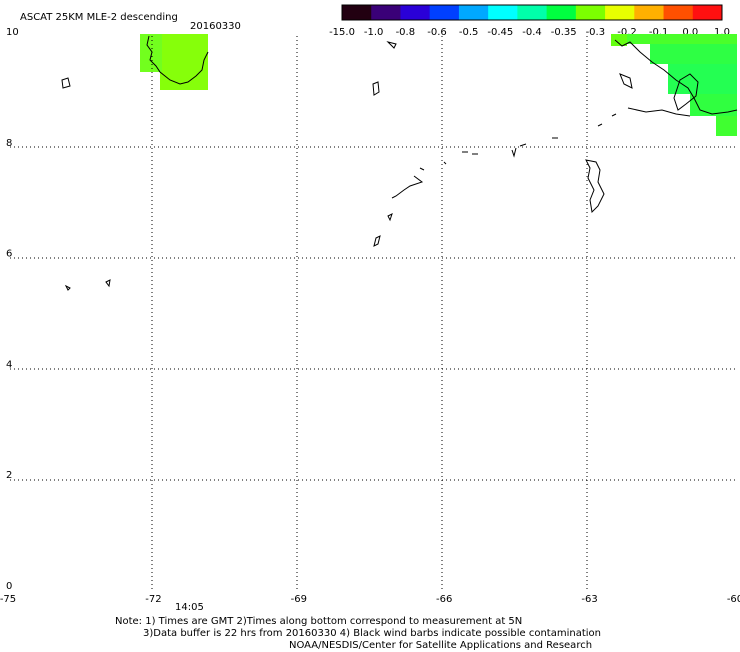  I want to click on product-date: 20160330, so click(215, 26).